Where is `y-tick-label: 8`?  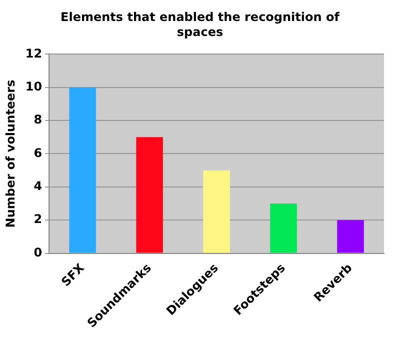 y-tick-label: 8 is located at coordinates (38, 119).